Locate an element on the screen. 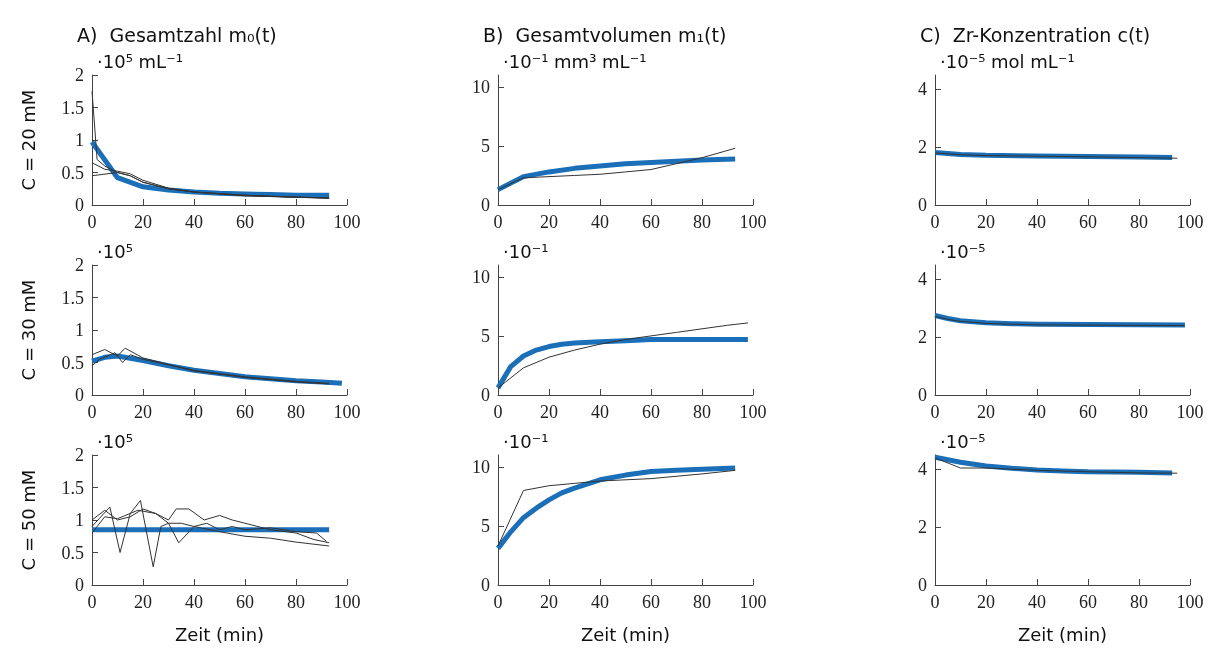 The width and height of the screenshot is (1217, 657). chart-title: C) Zr-Konzentration c(t) is located at coordinates (1035, 34).